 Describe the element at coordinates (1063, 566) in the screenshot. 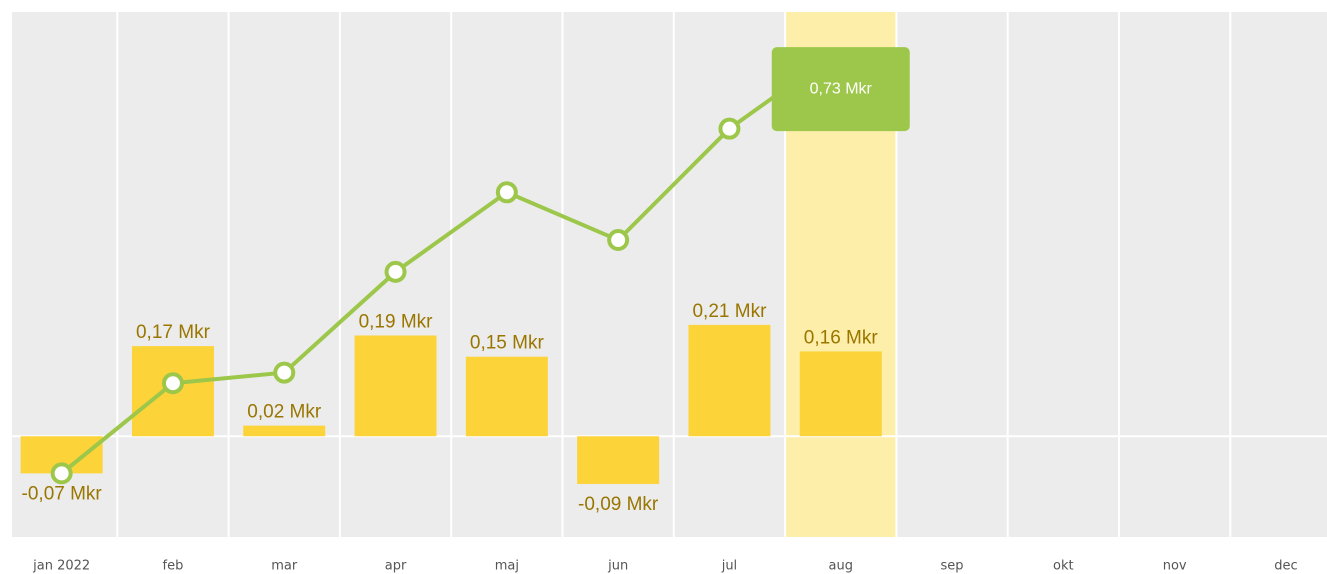

I see `x-tick-label: okt` at that location.